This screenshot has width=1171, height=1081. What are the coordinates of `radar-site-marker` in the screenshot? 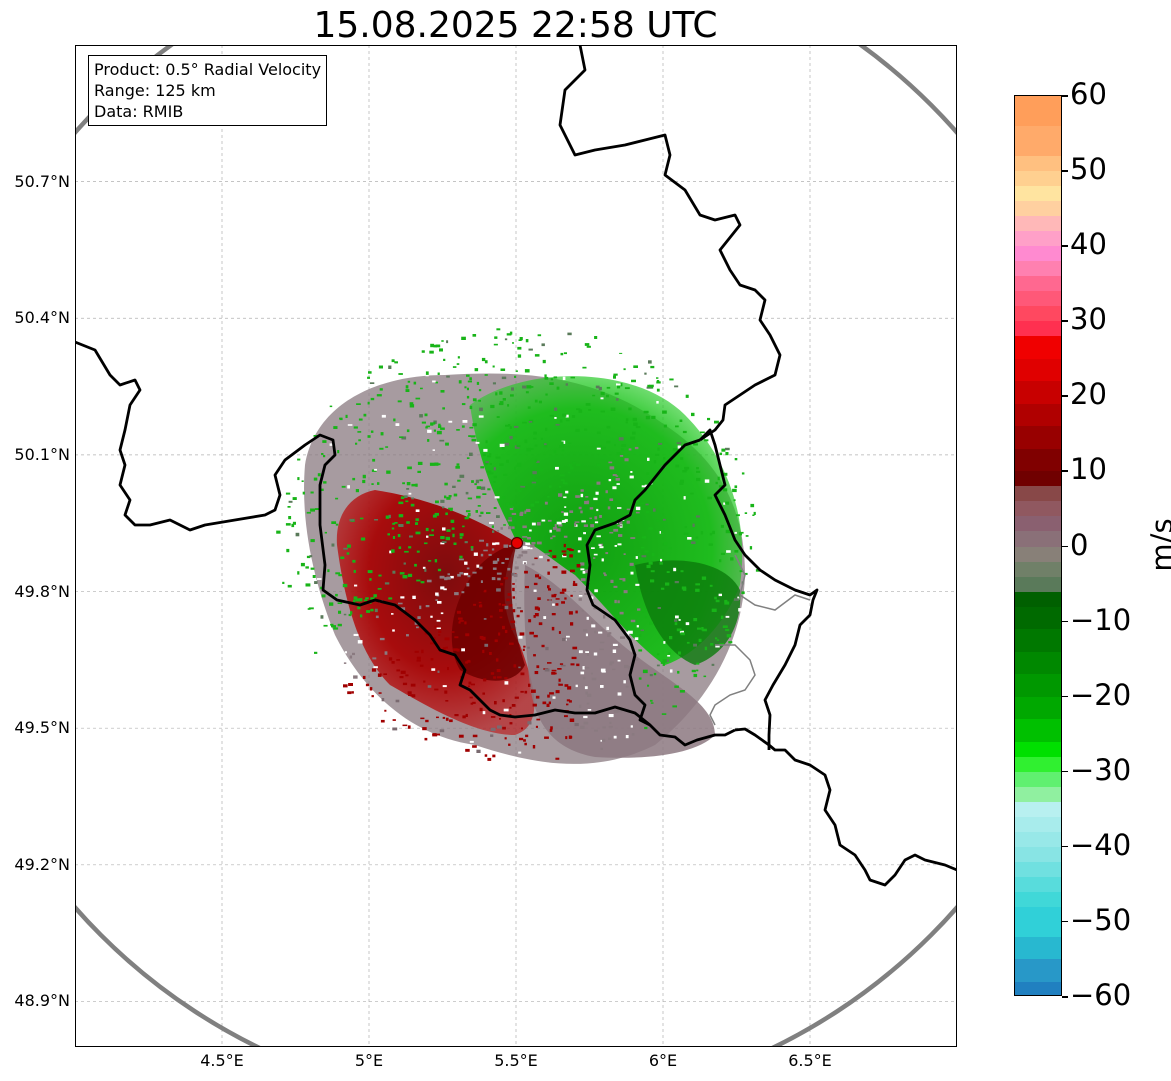 It's located at (517, 543).